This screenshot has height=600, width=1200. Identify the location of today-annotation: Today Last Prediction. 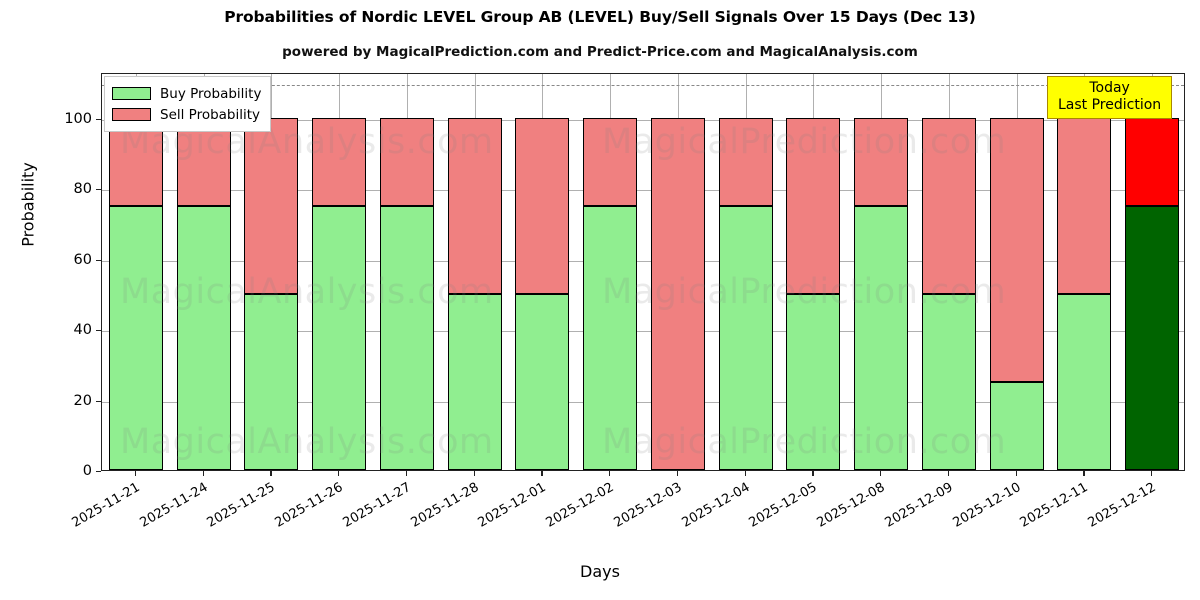
(1110, 98).